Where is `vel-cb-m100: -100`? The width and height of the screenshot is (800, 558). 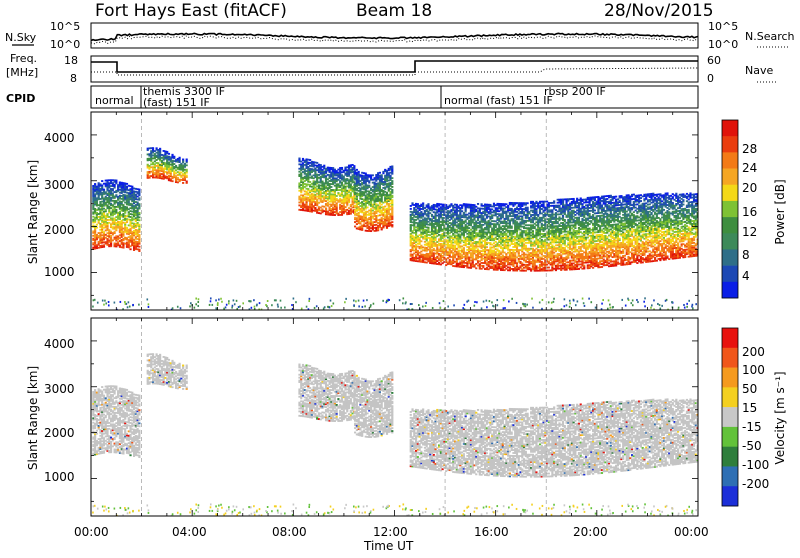 vel-cb-m100: -100 is located at coordinates (755, 465).